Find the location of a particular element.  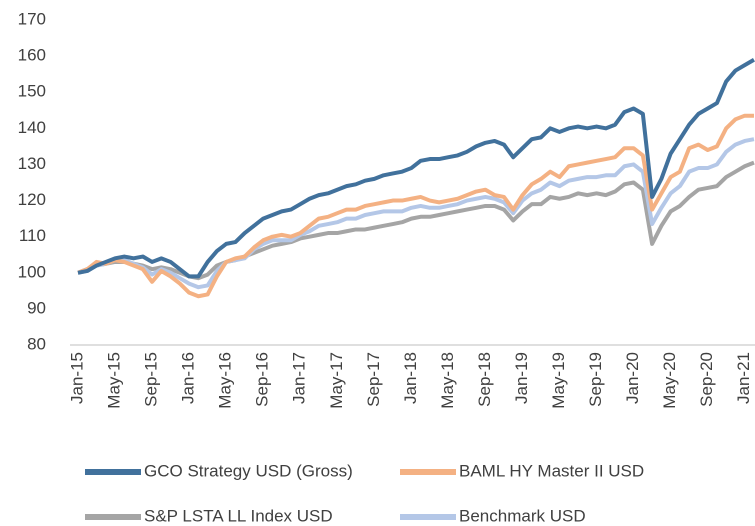

y-tick-label: 160 is located at coordinates (32, 55).